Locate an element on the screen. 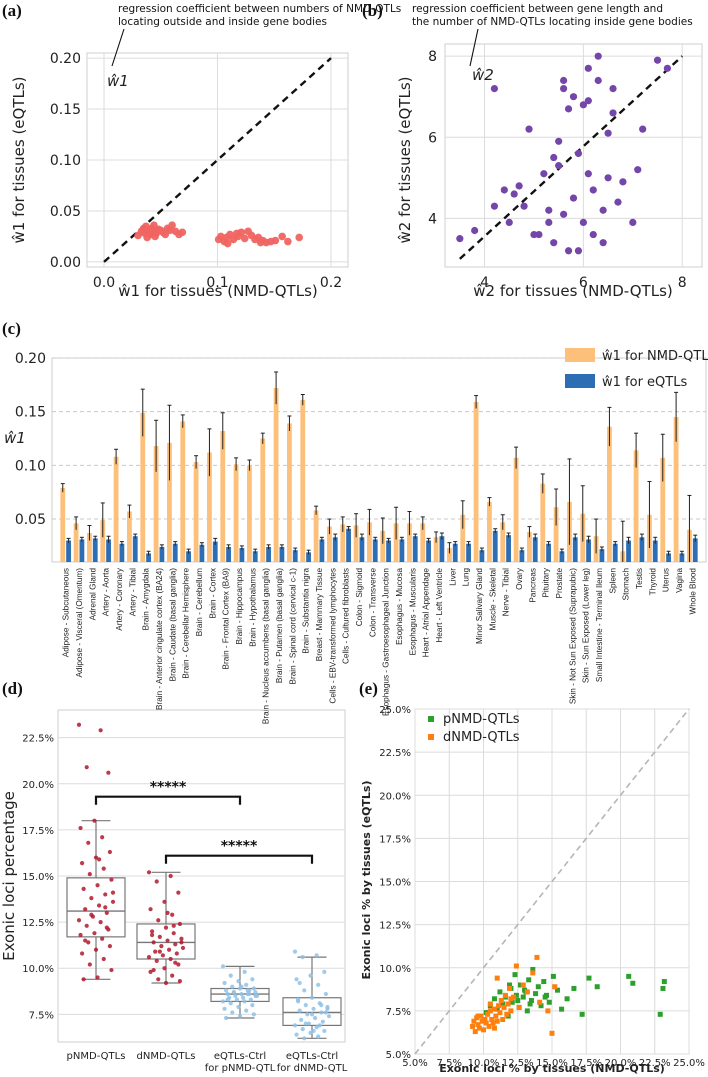 The image size is (708, 1077). y-tick-label-a: 0.10 is located at coordinates (65, 161).